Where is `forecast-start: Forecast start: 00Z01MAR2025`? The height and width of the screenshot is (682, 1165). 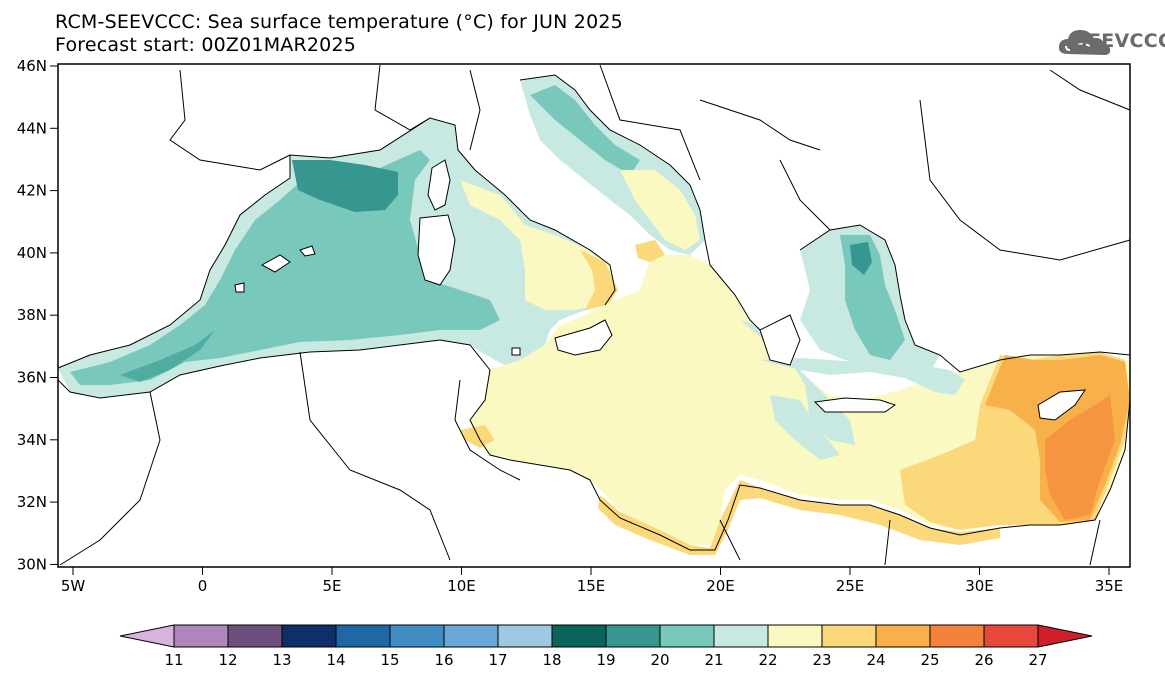 forecast-start: Forecast start: 00Z01MAR2025 is located at coordinates (206, 45).